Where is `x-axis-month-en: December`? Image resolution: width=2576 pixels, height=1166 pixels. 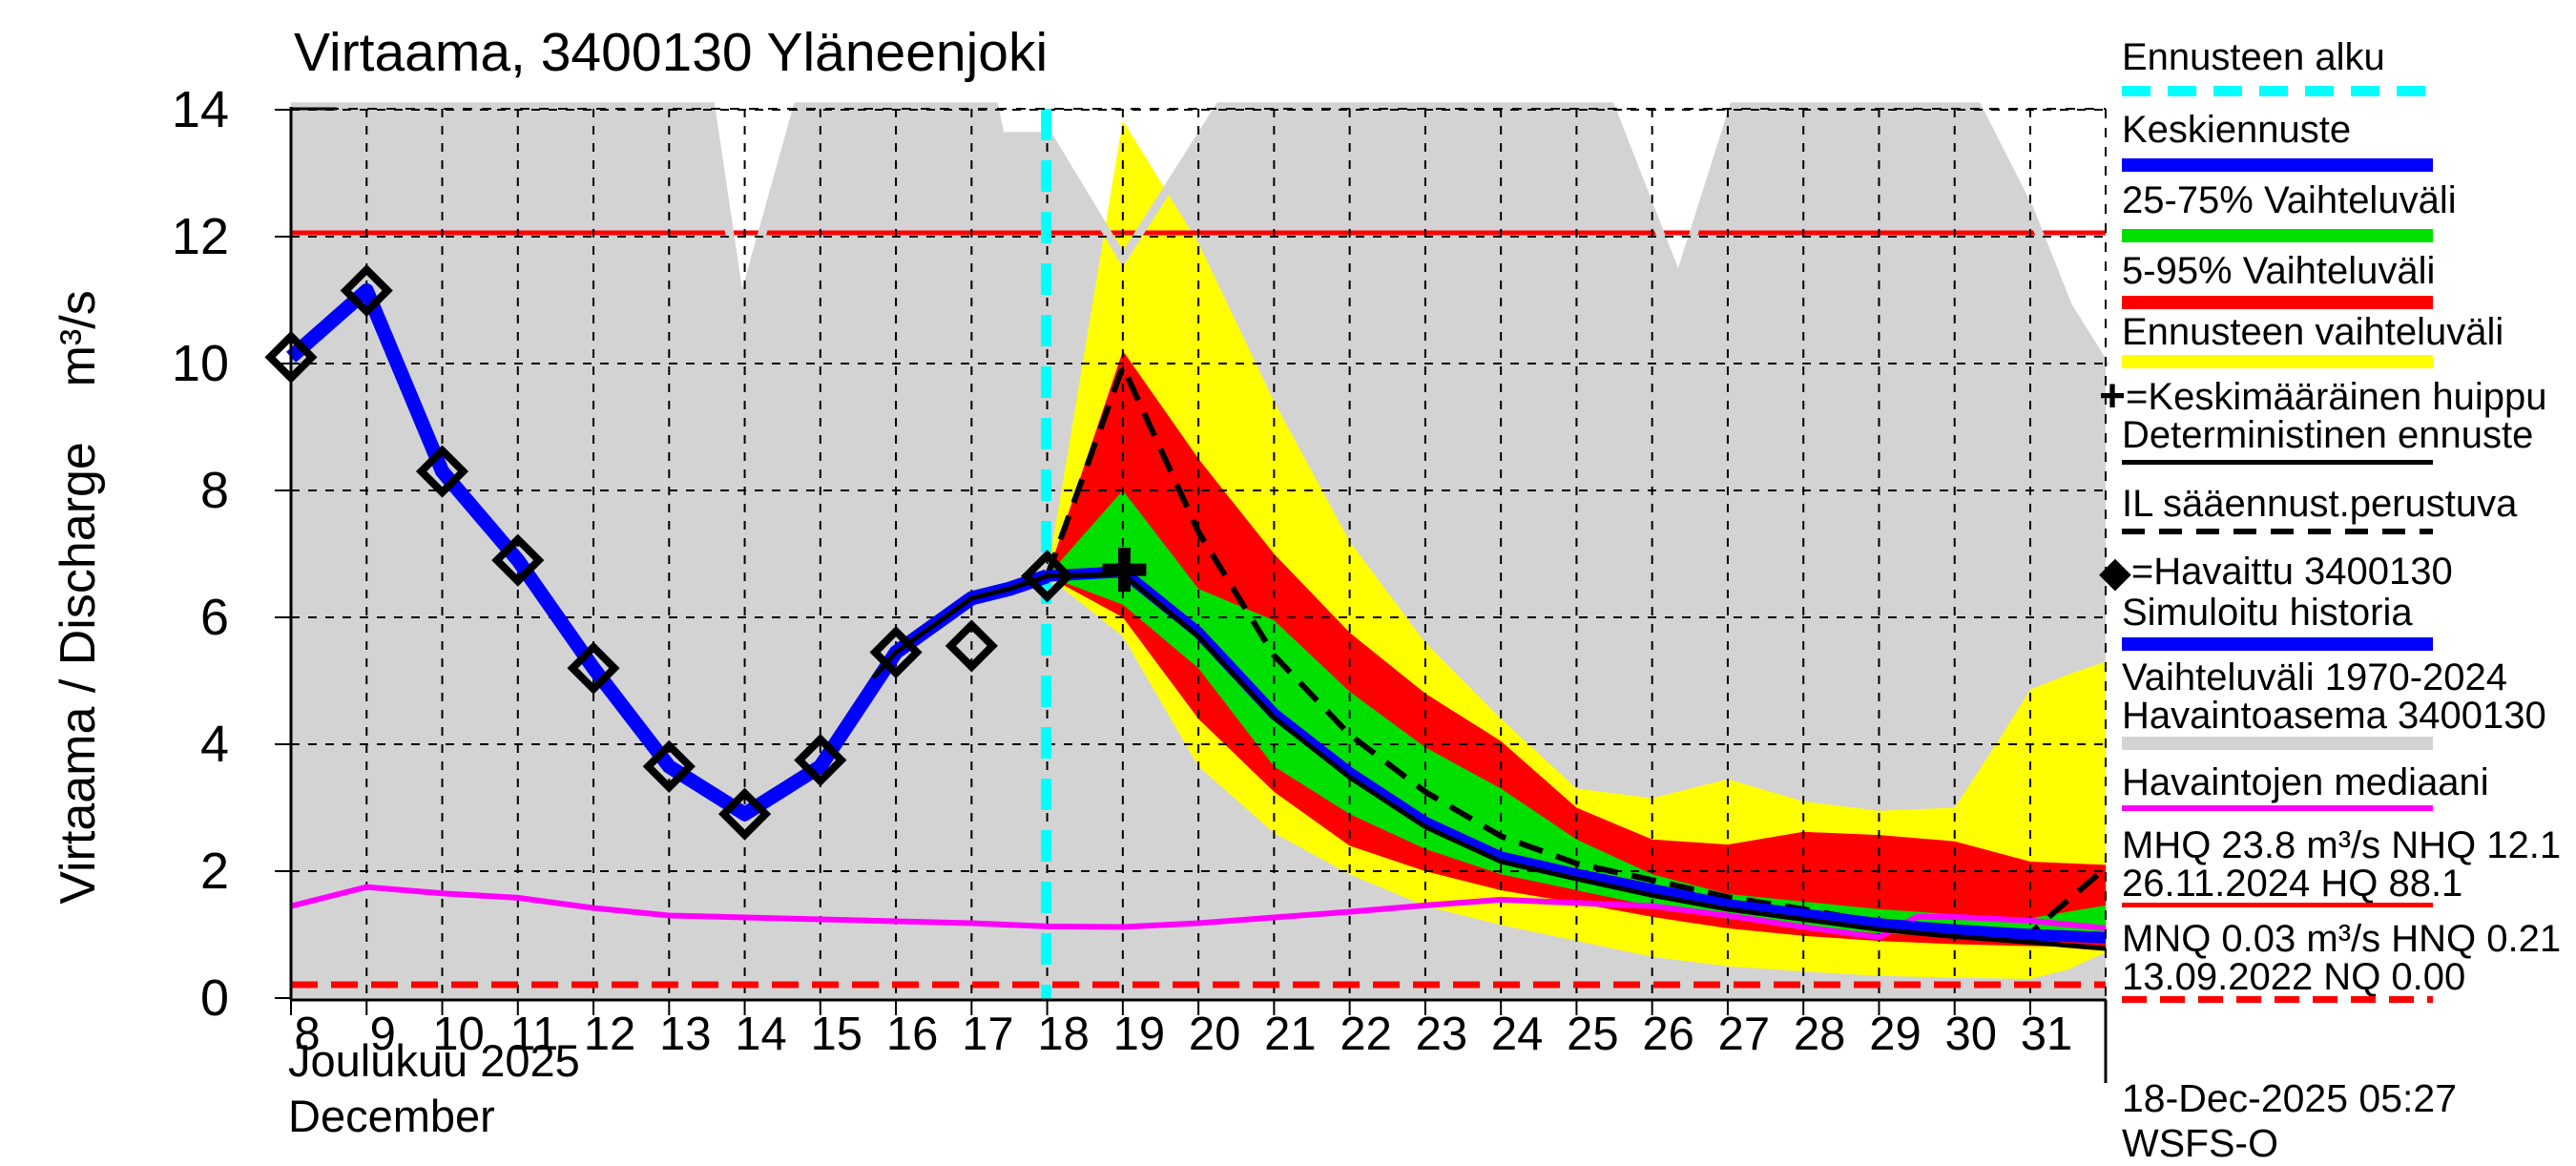 x-axis-month-en: December is located at coordinates (391, 1116).